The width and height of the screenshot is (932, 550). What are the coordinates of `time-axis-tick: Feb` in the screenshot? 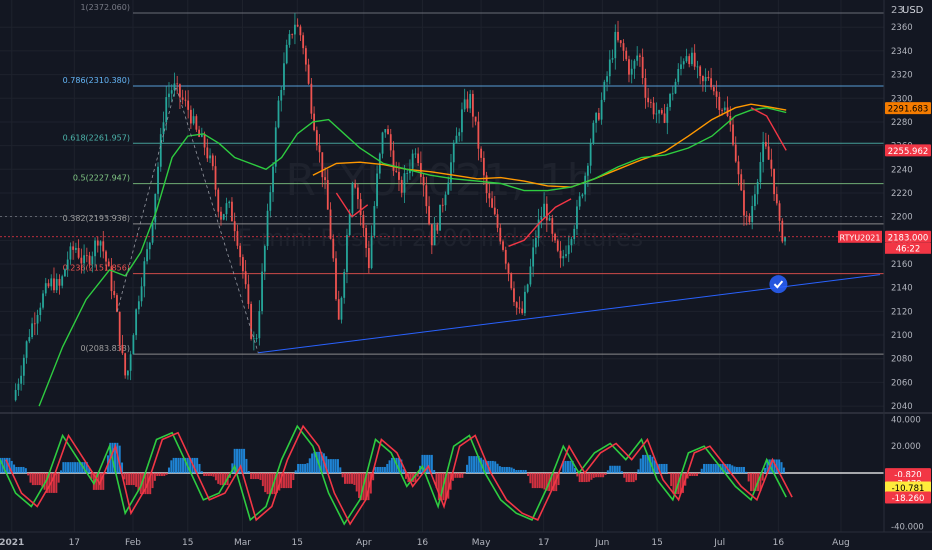 It's located at (133, 543).